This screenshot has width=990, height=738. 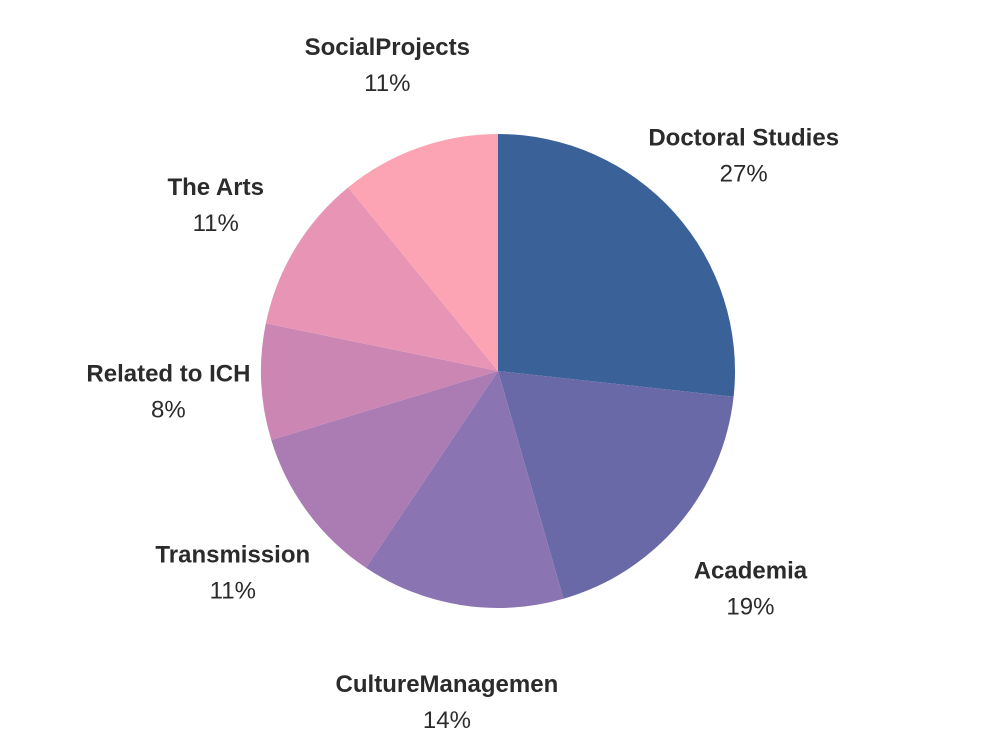 What do you see at coordinates (447, 720) in the screenshot?
I see `slice-percent-culturemanagemen: 14%` at bounding box center [447, 720].